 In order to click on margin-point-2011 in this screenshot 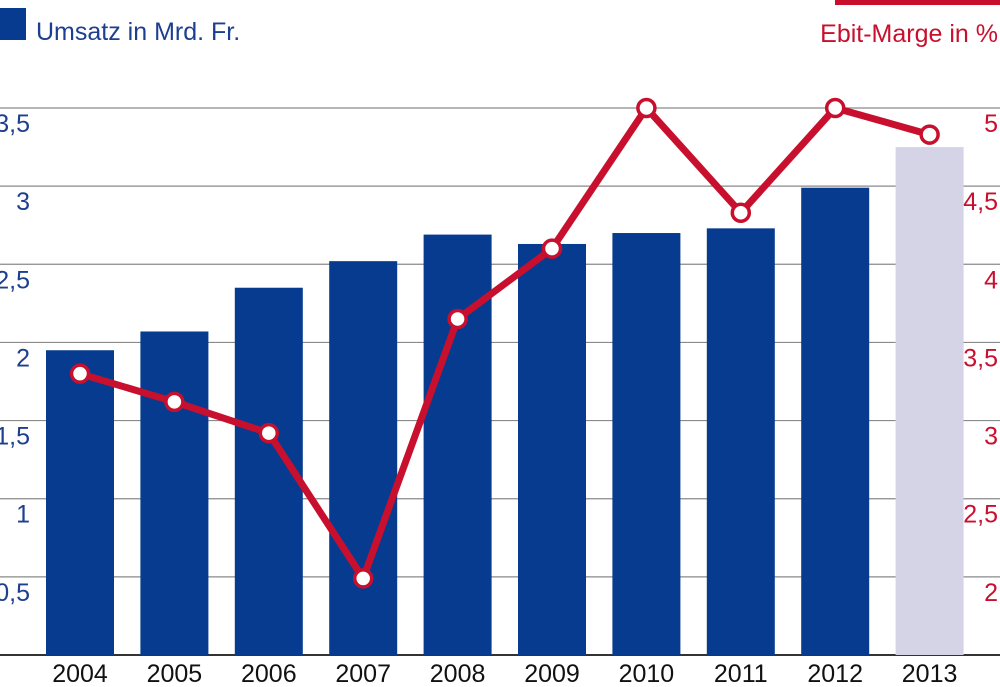, I will do `click(741, 212)`.